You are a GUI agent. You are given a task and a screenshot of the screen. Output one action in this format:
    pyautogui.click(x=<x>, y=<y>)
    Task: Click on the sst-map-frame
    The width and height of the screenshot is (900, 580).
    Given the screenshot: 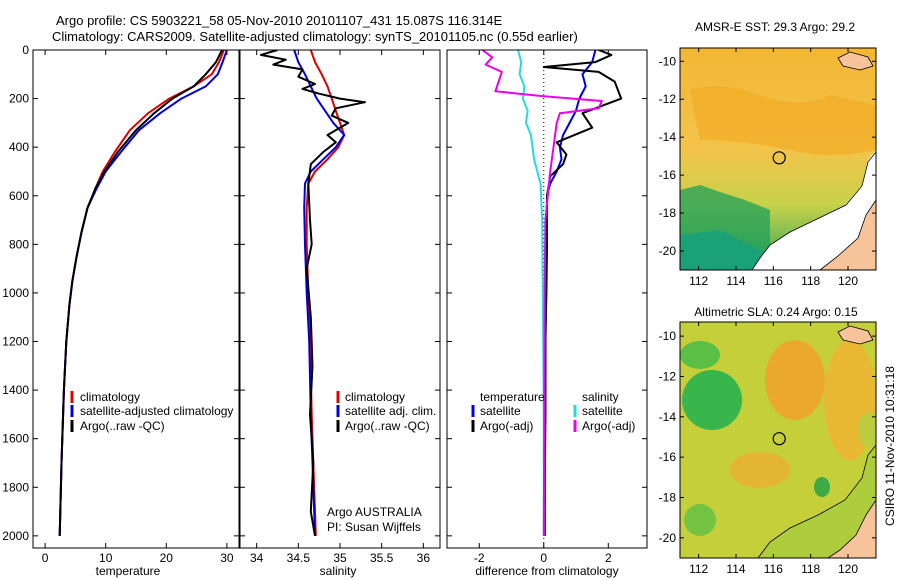 What is the action you would take?
    pyautogui.click(x=778, y=159)
    